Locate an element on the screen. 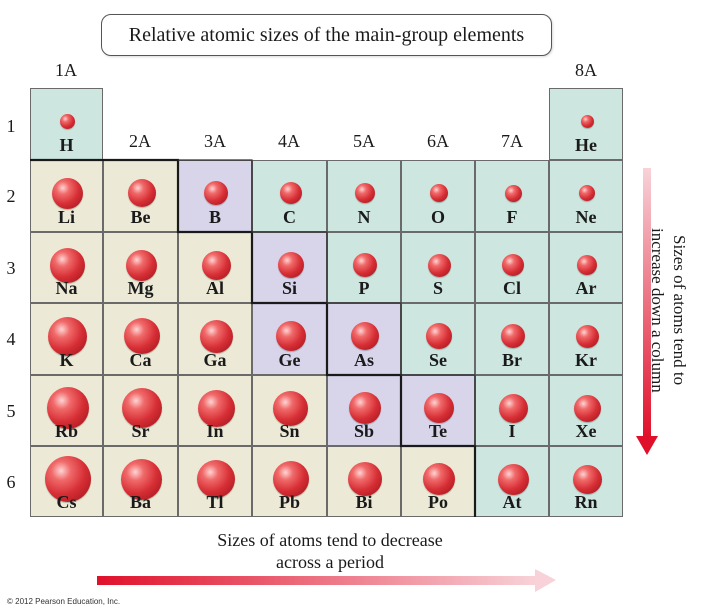 The image size is (702, 613). element-cell-ar: Ar is located at coordinates (586, 267).